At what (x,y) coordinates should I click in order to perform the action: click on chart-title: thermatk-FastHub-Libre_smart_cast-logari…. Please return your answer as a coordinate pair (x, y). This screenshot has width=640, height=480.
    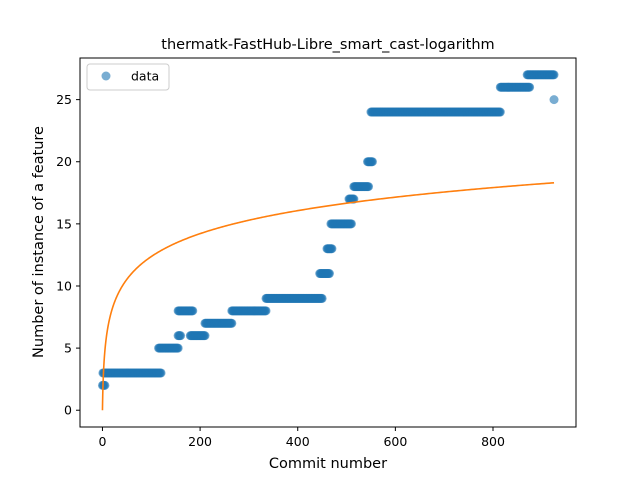
    Looking at the image, I should click on (327, 45).